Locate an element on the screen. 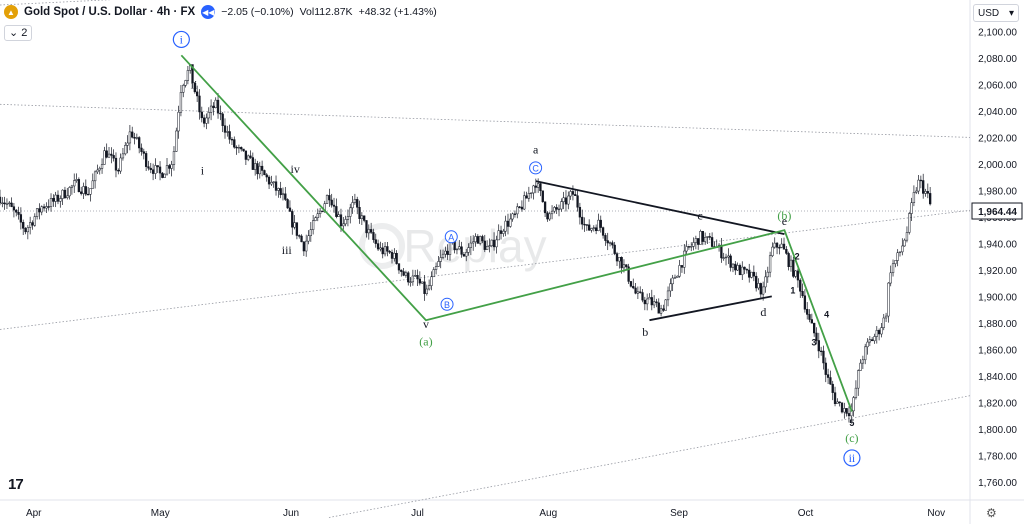 This screenshot has width=1024, height=524. wave-label: (b) is located at coordinates (784, 216).